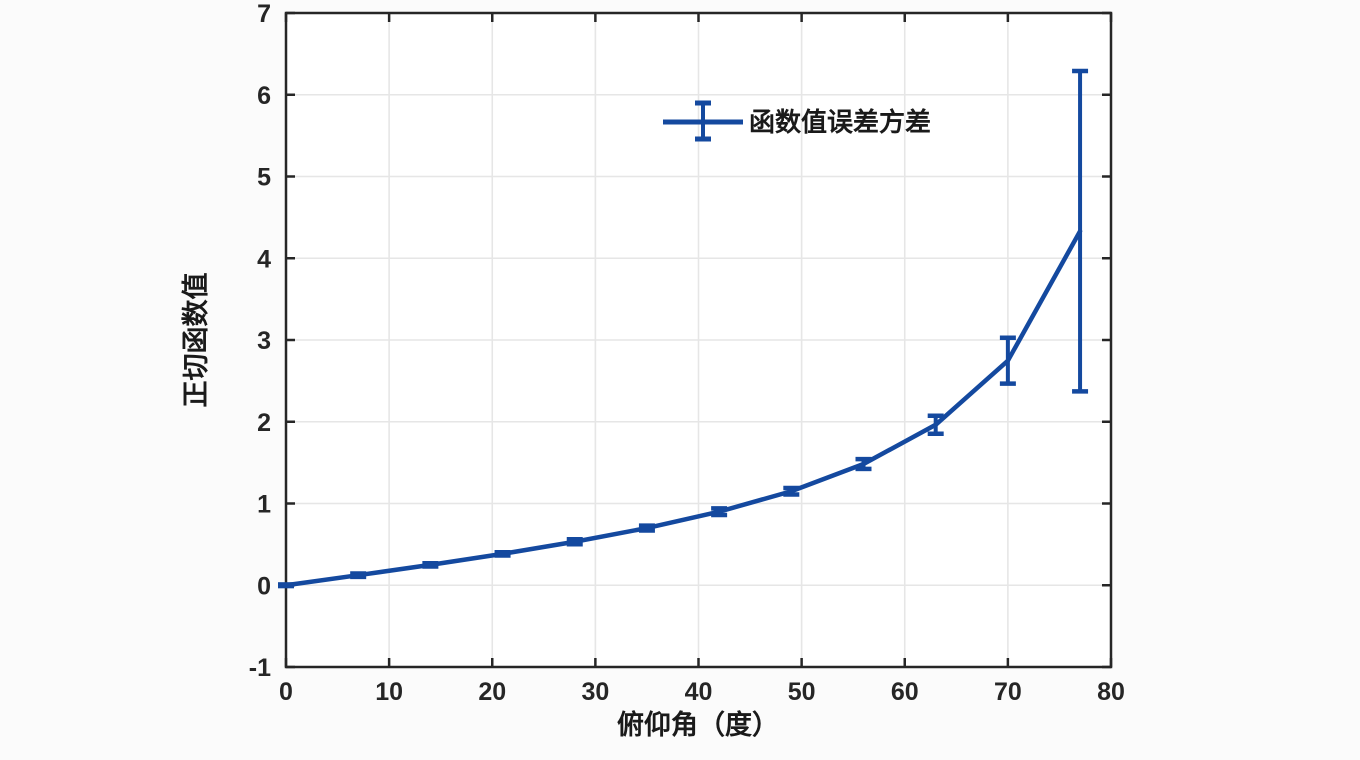 This screenshot has height=760, width=1360. I want to click on y-tick-label: 3, so click(264, 341).